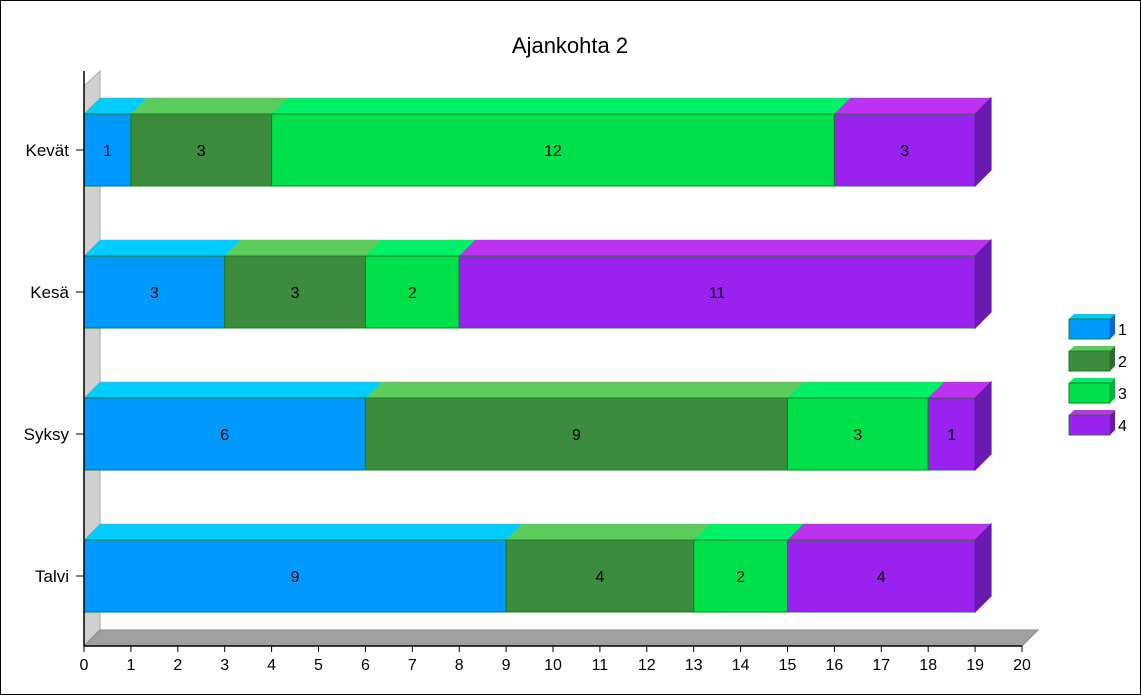 This screenshot has width=1141, height=695. I want to click on x-tick-label: 2, so click(177, 665).